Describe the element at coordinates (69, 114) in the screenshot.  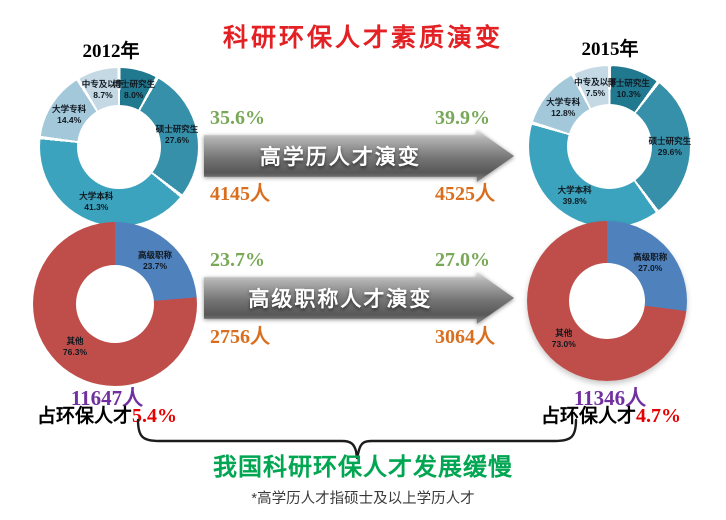
I see `slice-label-大学专科: 大学专科 14.4%` at that location.